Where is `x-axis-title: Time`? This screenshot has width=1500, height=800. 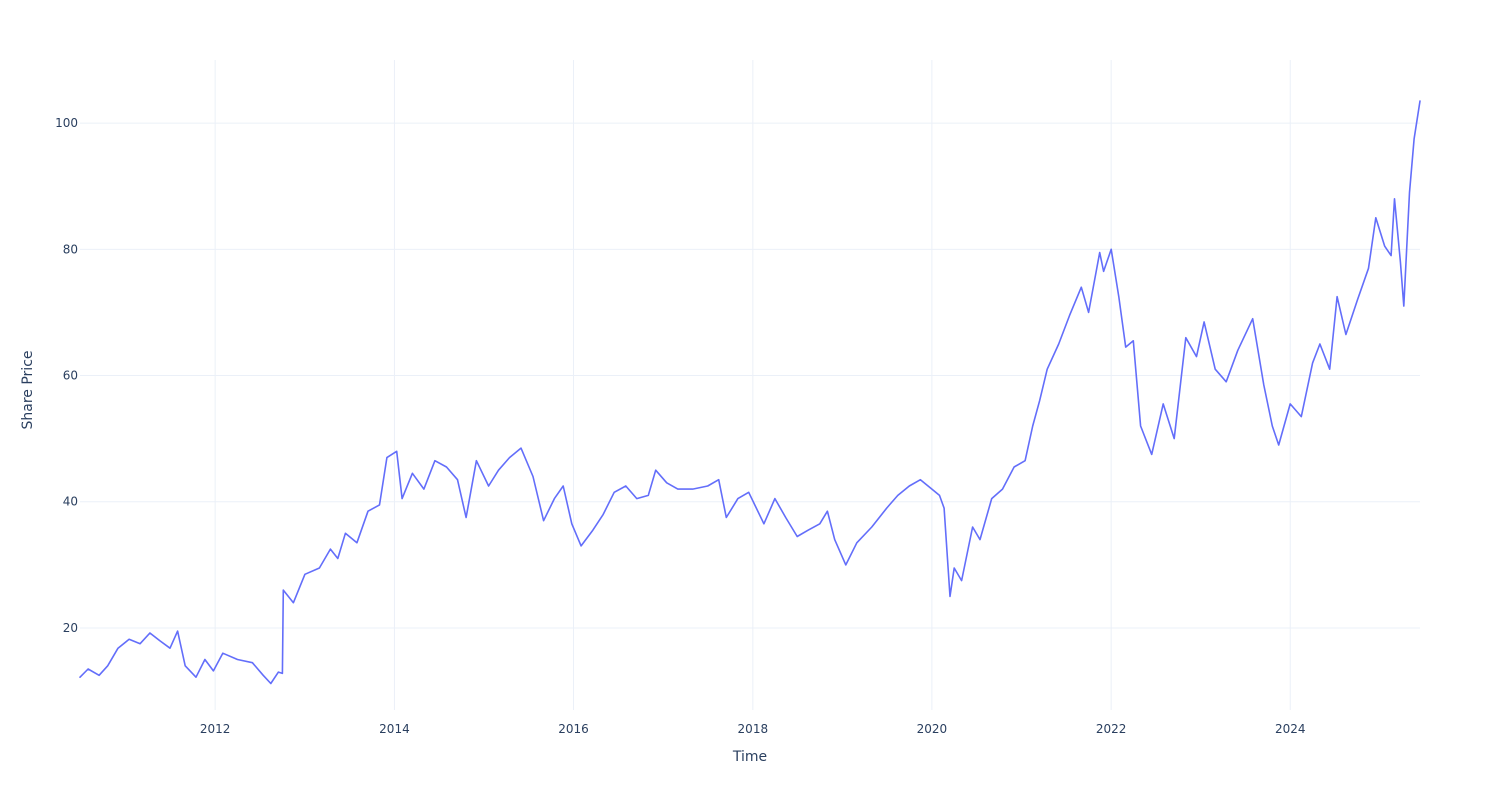 x-axis-title: Time is located at coordinates (749, 757).